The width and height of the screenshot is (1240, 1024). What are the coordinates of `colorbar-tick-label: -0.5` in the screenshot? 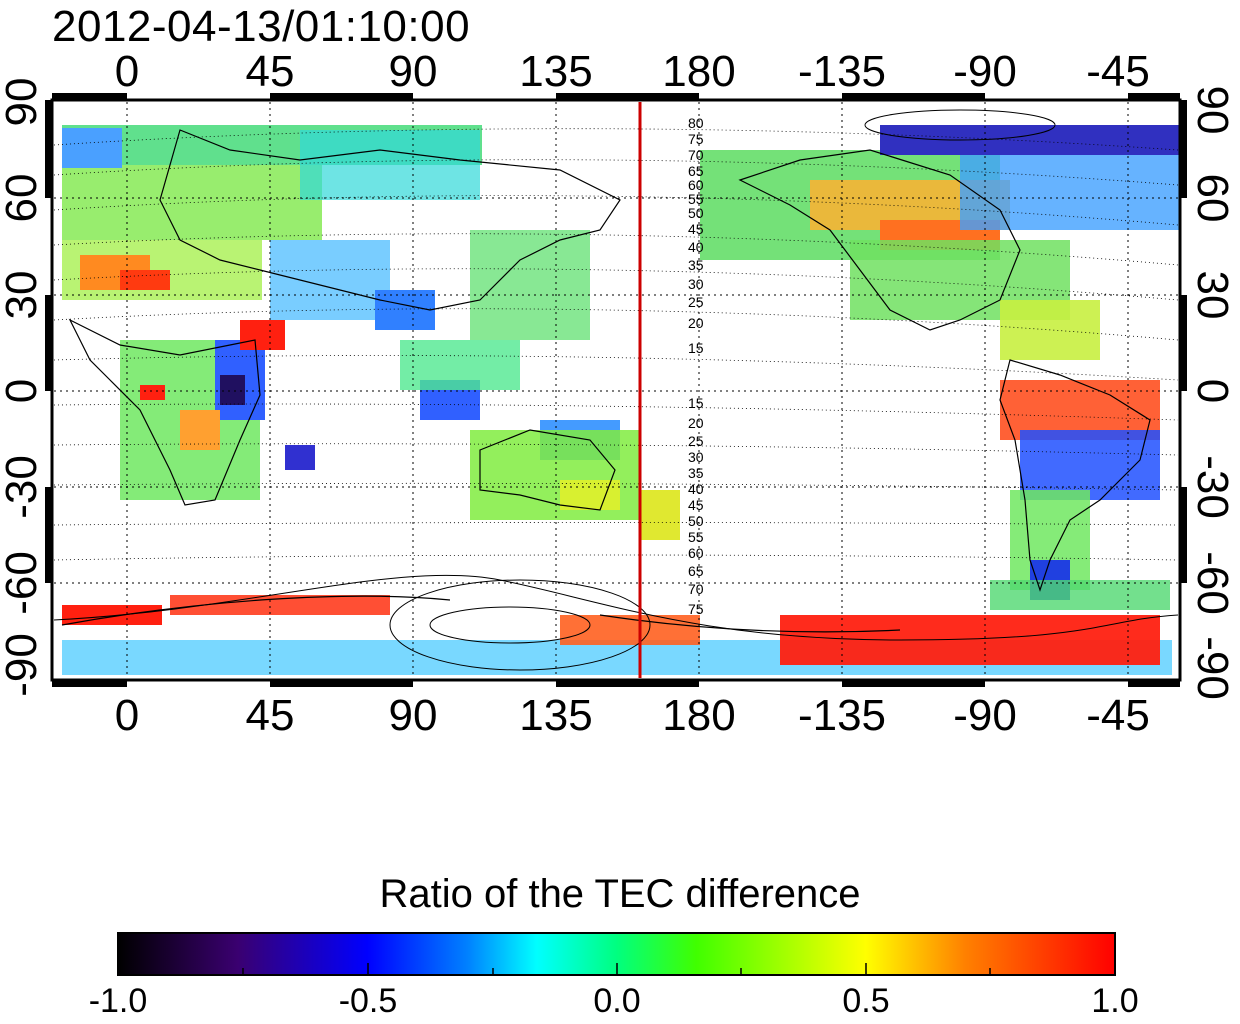 It's located at (368, 1001).